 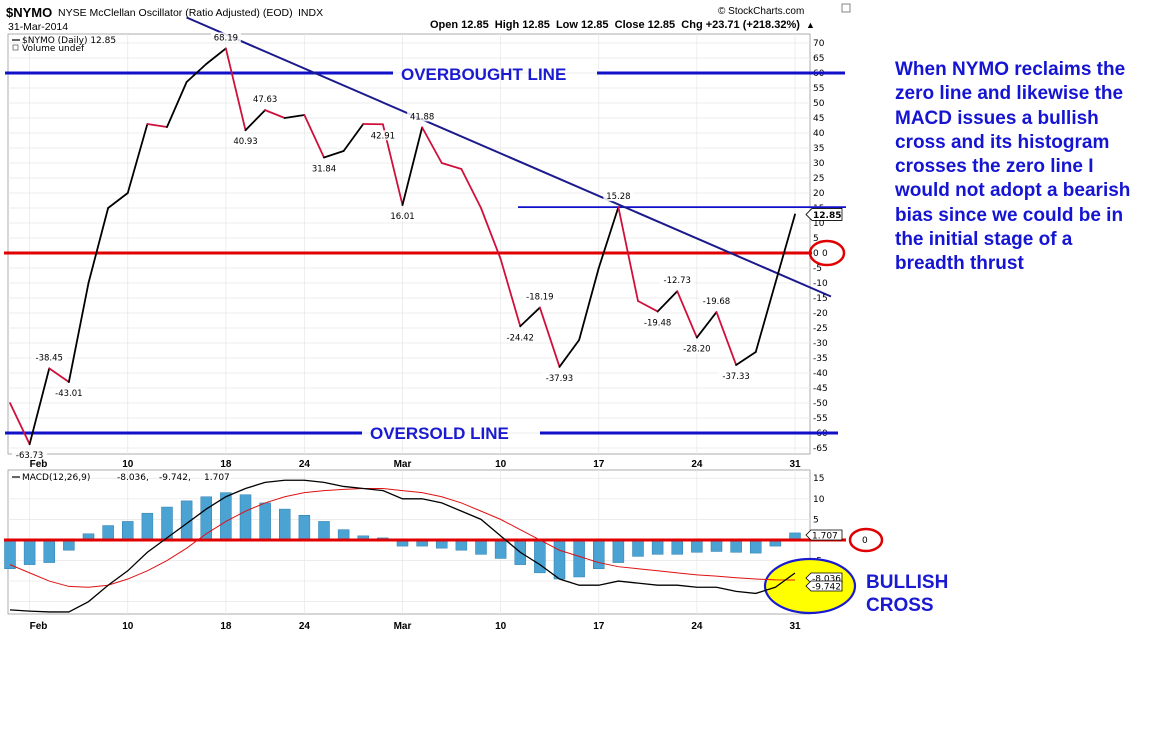 I want to click on y-tick-label: 65, so click(x=818, y=59).